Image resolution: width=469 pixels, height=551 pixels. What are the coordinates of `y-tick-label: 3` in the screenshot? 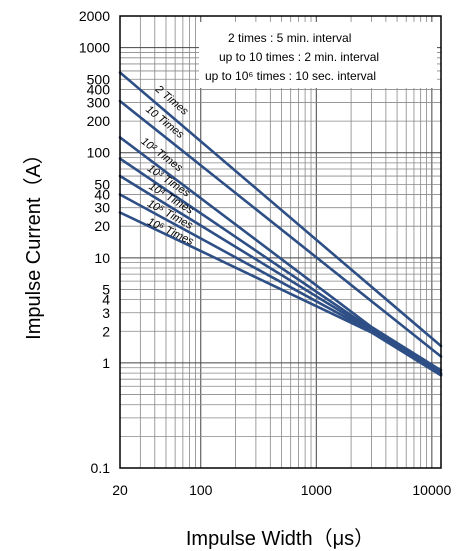 It's located at (106, 313).